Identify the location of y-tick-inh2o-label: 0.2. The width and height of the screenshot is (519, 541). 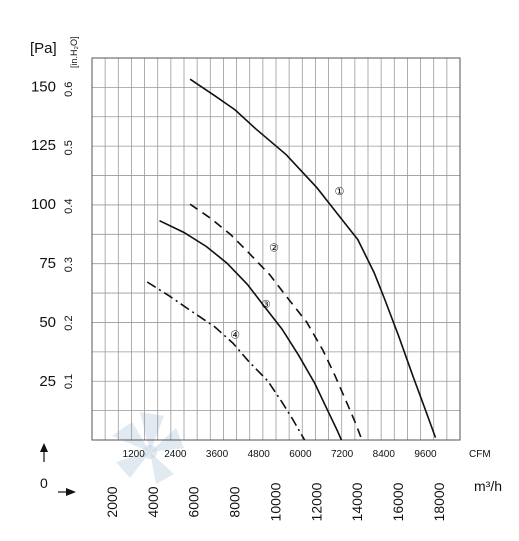
(69, 322).